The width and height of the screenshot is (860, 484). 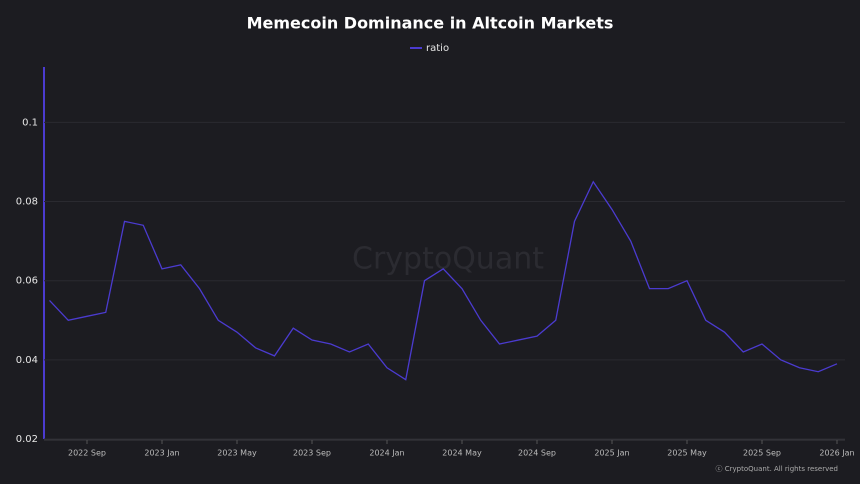 What do you see at coordinates (836, 453) in the screenshot?
I see `x-tick-label: 2026 Jan` at bounding box center [836, 453].